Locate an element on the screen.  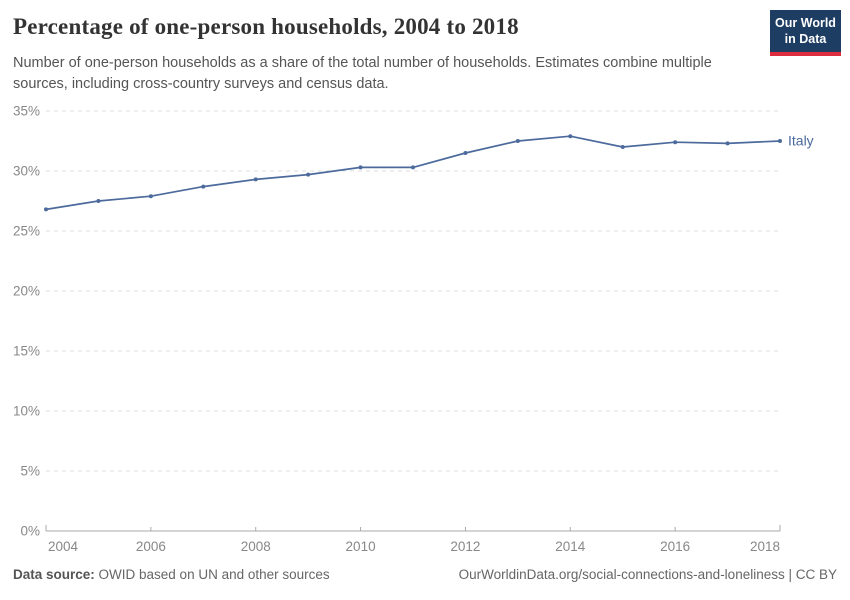
x-tick-label: 2012 is located at coordinates (465, 546).